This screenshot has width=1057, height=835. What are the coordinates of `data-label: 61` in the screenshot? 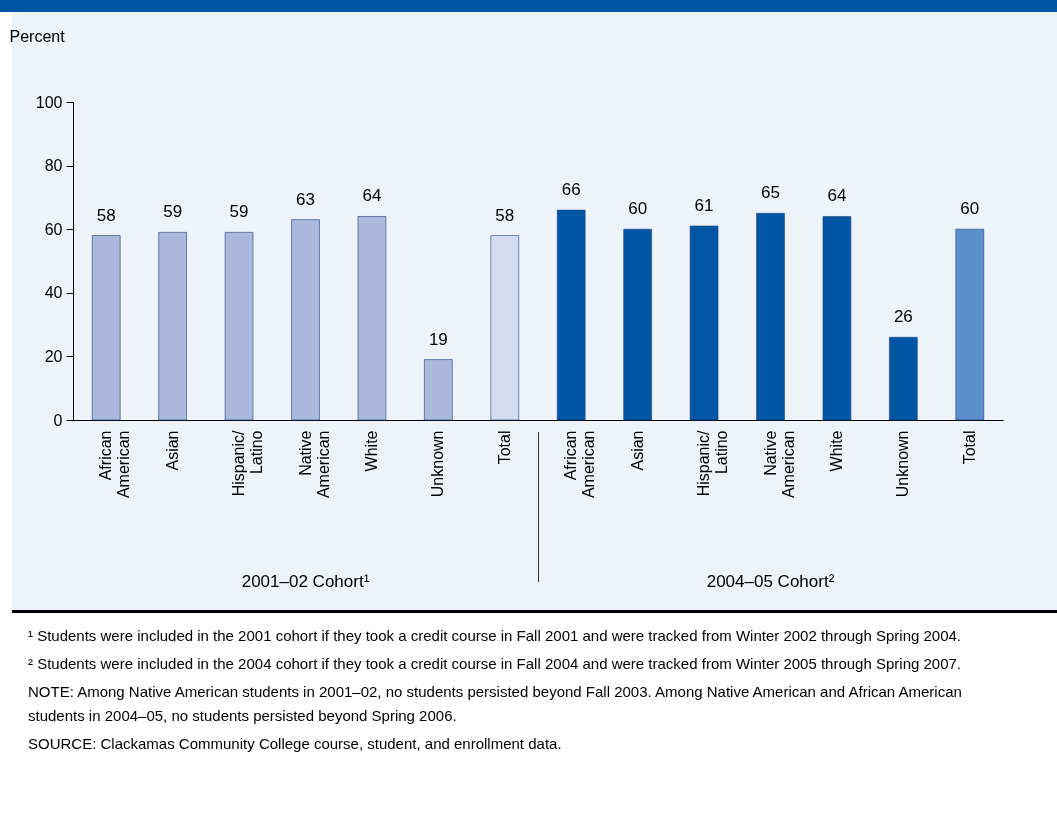 It's located at (704, 206).